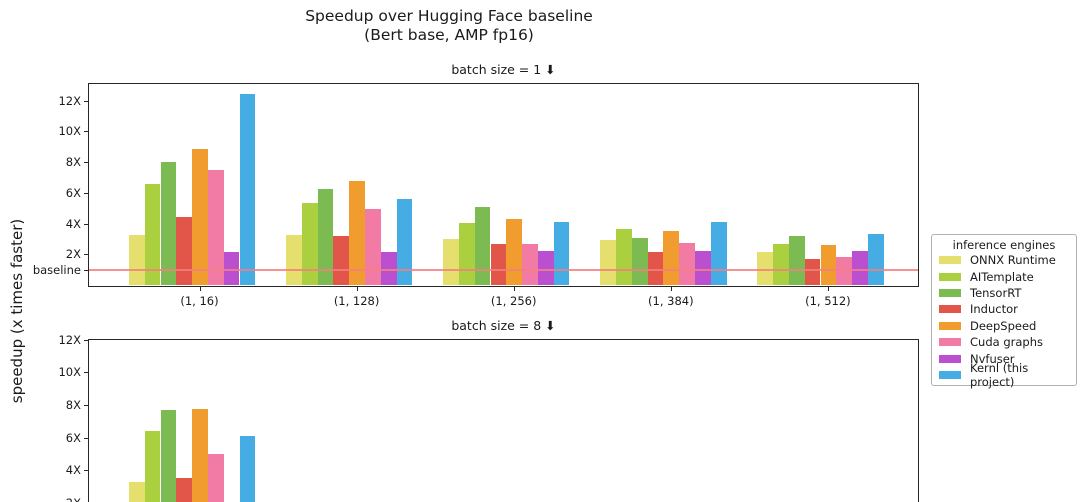  I want to click on legend-entry: DeepSpeed, so click(1004, 326).